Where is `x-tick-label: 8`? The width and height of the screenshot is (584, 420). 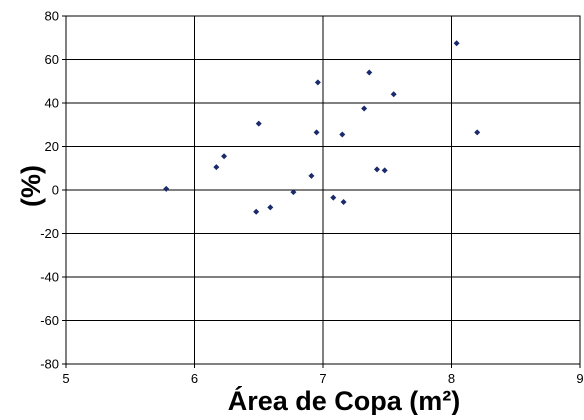
x-tick-label: 8 is located at coordinates (451, 378).